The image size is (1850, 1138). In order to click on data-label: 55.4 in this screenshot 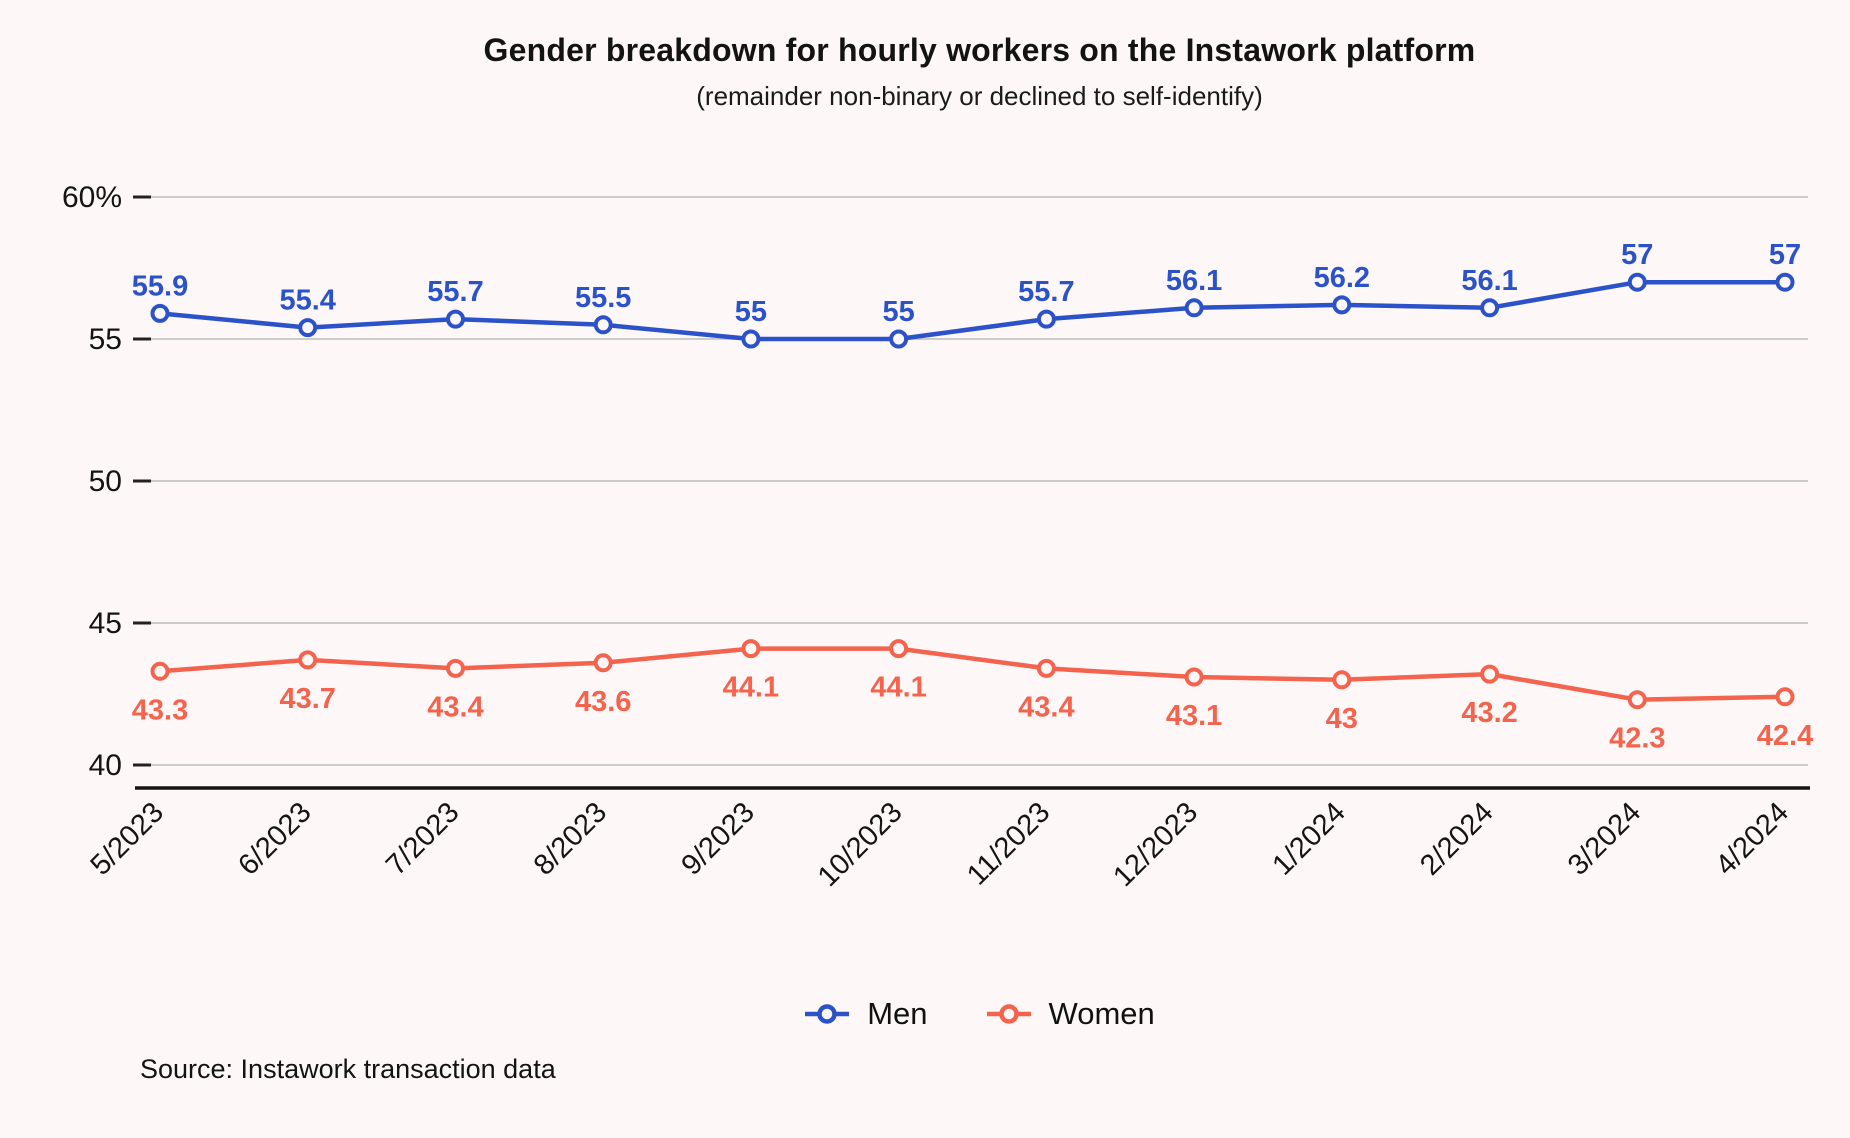, I will do `click(307, 301)`.